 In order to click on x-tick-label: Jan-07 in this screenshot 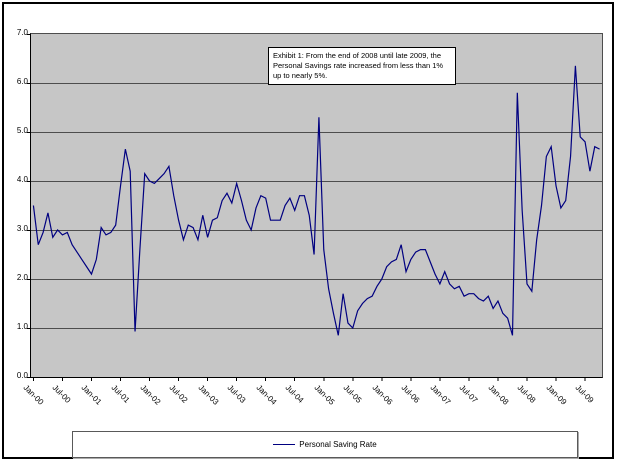, I will do `click(440, 395)`.